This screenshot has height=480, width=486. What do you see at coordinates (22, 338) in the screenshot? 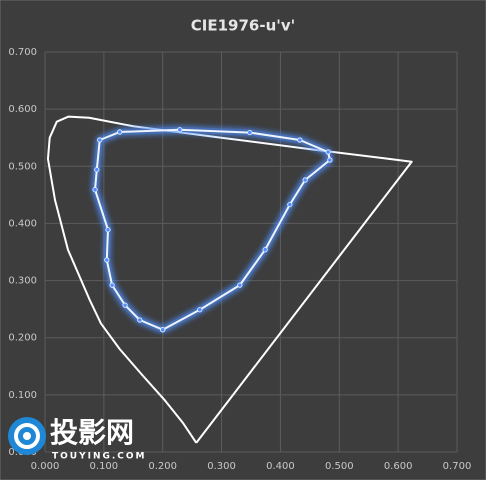
I see `y-tick-label: 0.200` at bounding box center [22, 338].